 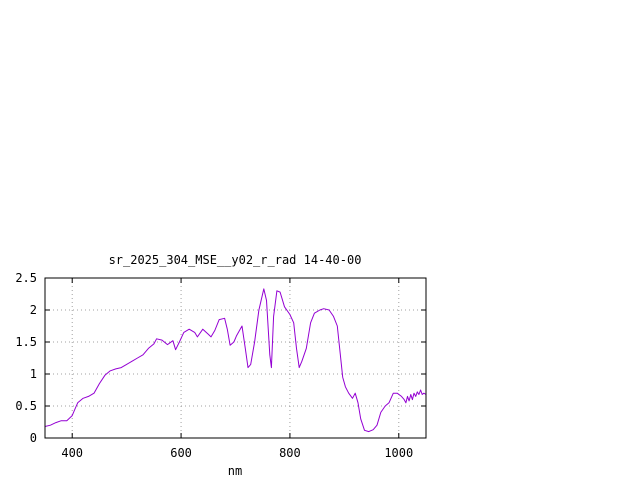 What do you see at coordinates (72, 453) in the screenshot?
I see `x-tick-label: 400` at bounding box center [72, 453].